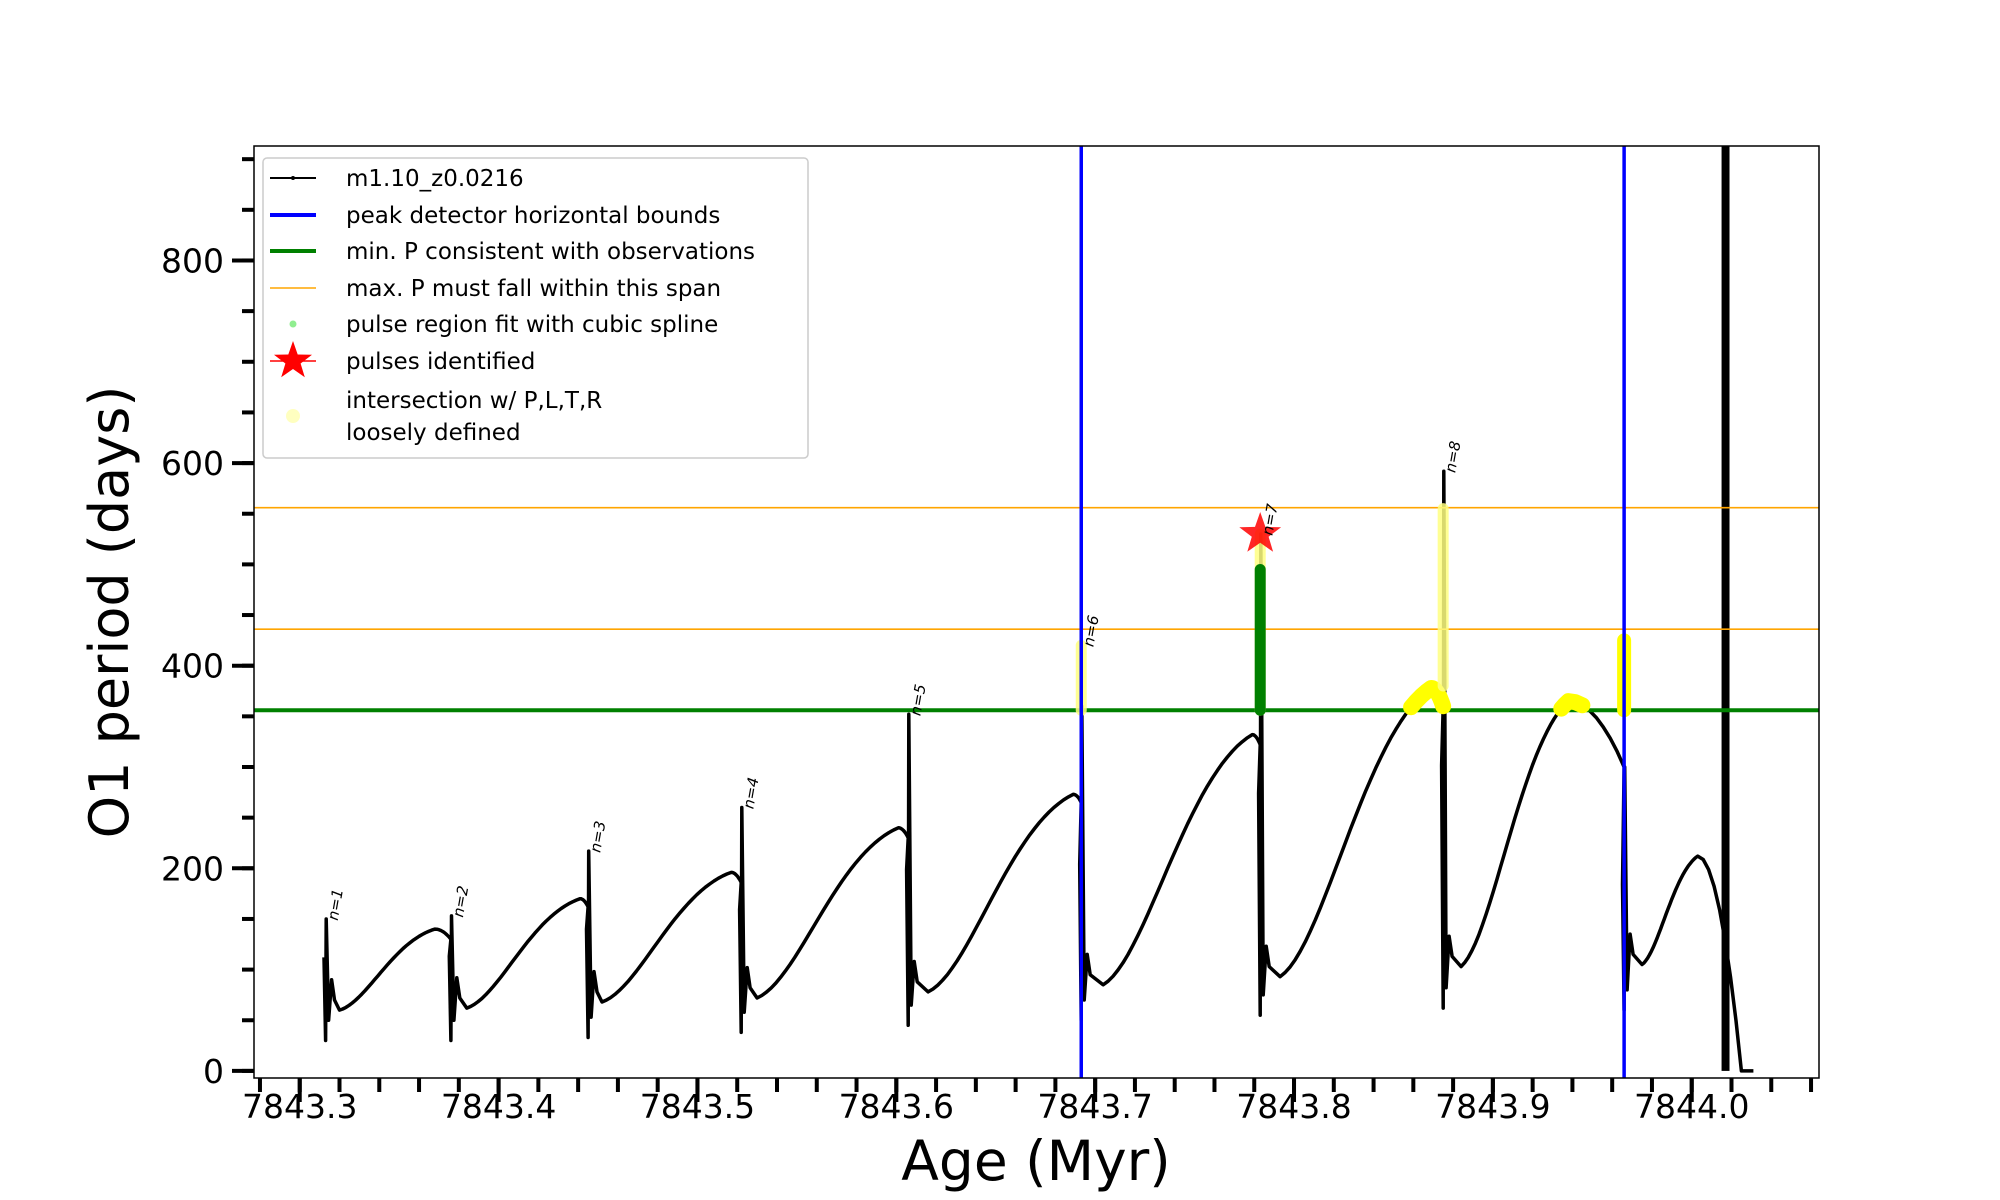 The width and height of the screenshot is (2000, 1200). Describe the element at coordinates (433, 433) in the screenshot. I see `legend-label-6-line2: loosely defined` at that location.